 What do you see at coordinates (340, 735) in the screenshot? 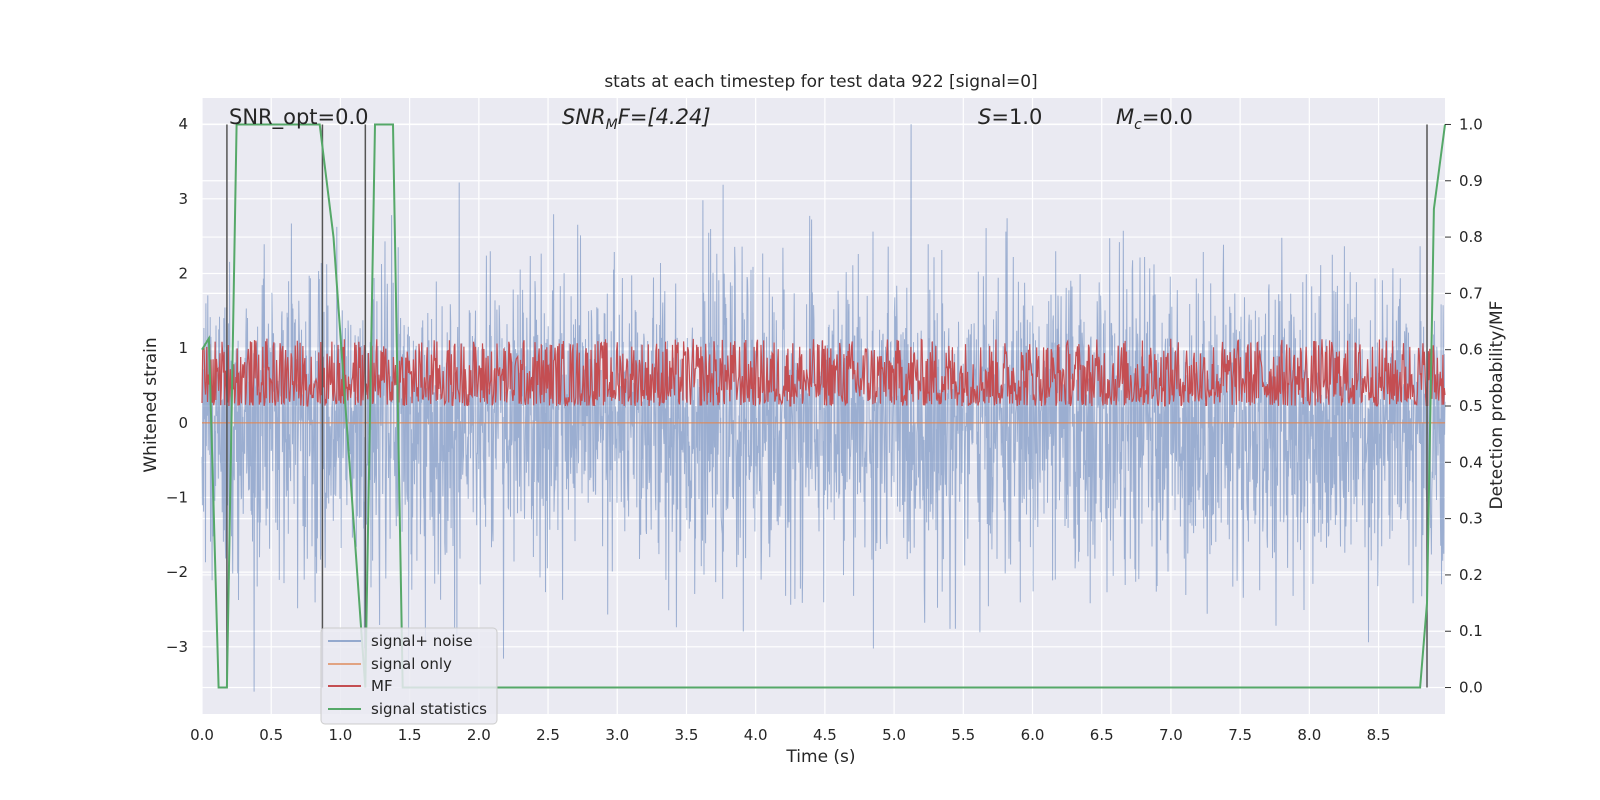
I see `x-tick-label: 1.0` at bounding box center [340, 735].